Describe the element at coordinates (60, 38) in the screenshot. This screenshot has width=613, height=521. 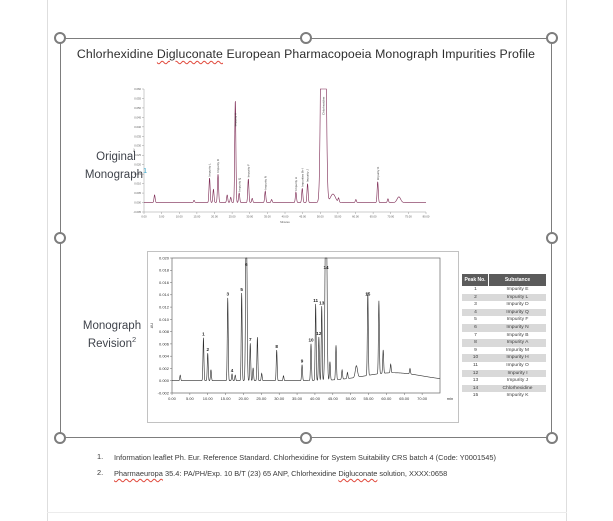
I see `selection-handle-top-left` at that location.